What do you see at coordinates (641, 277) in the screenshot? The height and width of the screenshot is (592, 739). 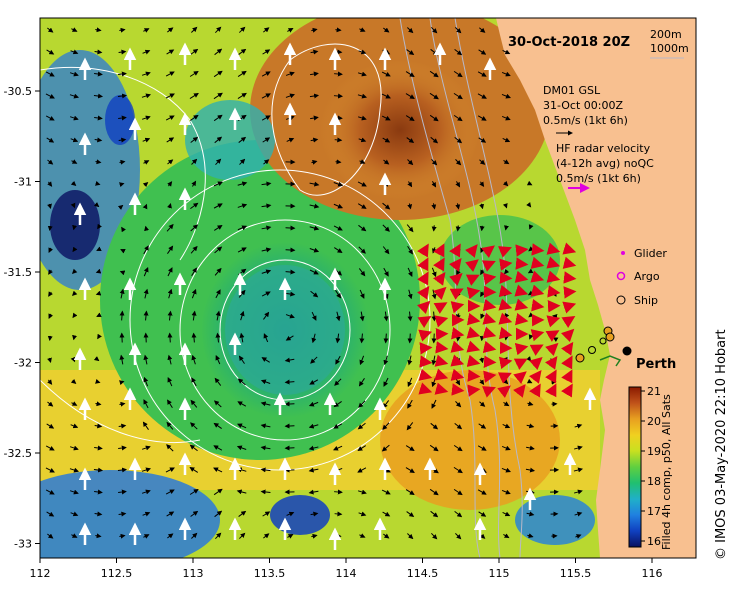 I see `legend: Glider Argo Ship` at bounding box center [641, 277].